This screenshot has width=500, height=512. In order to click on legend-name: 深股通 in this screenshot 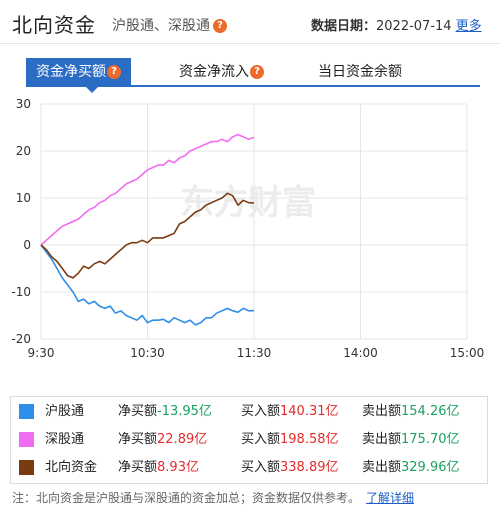, I will do `click(65, 439)`.